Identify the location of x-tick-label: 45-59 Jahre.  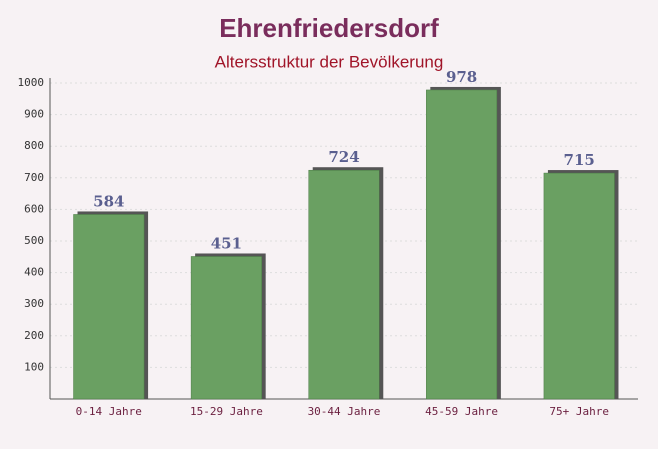
(461, 411).